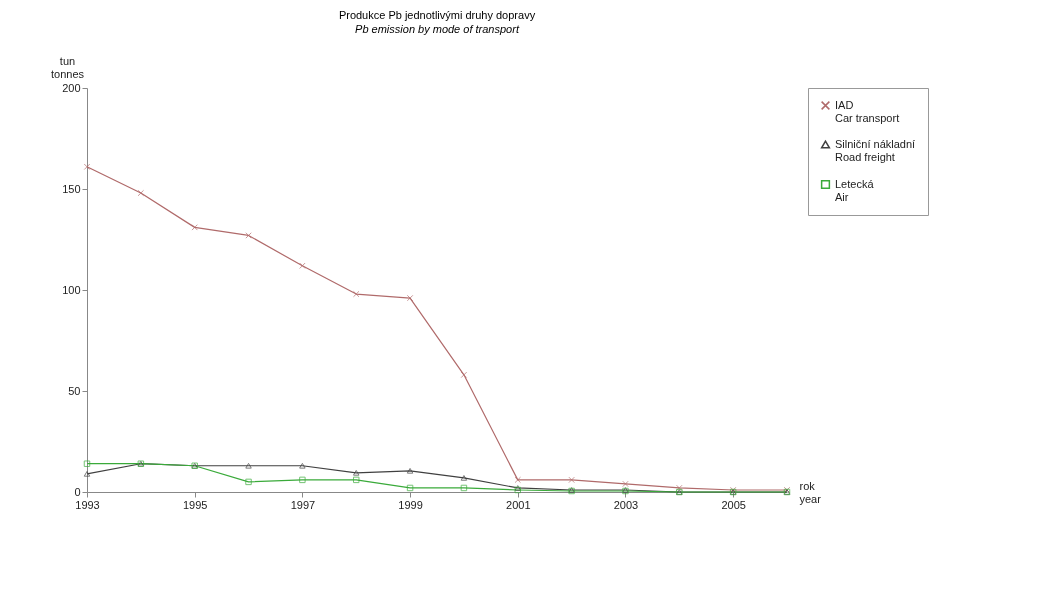 This screenshot has width=1041, height=611. I want to click on x-tick-label: 2001, so click(518, 504).